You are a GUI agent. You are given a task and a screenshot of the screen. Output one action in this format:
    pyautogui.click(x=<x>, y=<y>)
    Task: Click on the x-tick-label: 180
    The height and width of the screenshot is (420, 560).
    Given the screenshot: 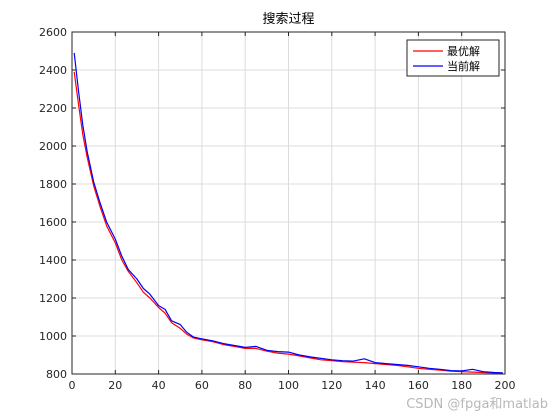 What is the action you would take?
    pyautogui.click(x=461, y=385)
    